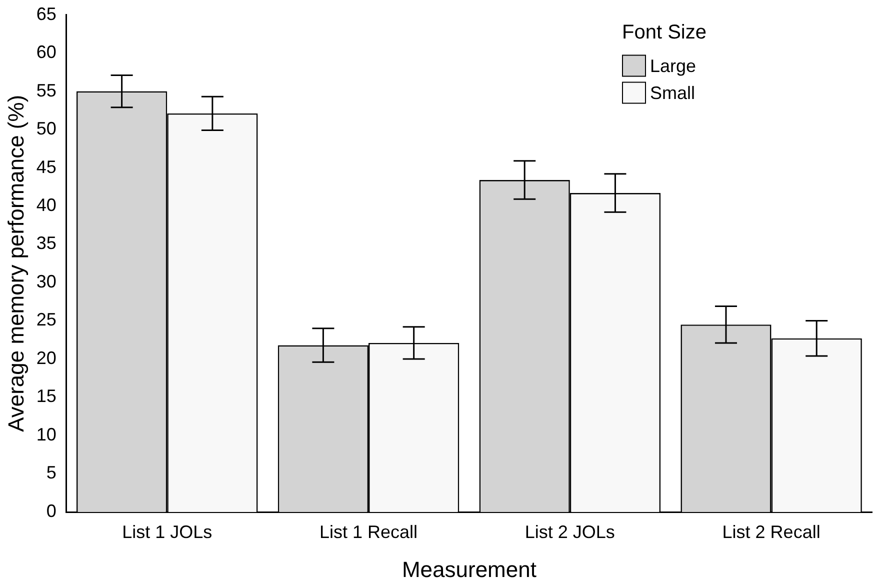  Describe the element at coordinates (15, 263) in the screenshot. I see `y-axis-title: Average memory performance (%)` at that location.